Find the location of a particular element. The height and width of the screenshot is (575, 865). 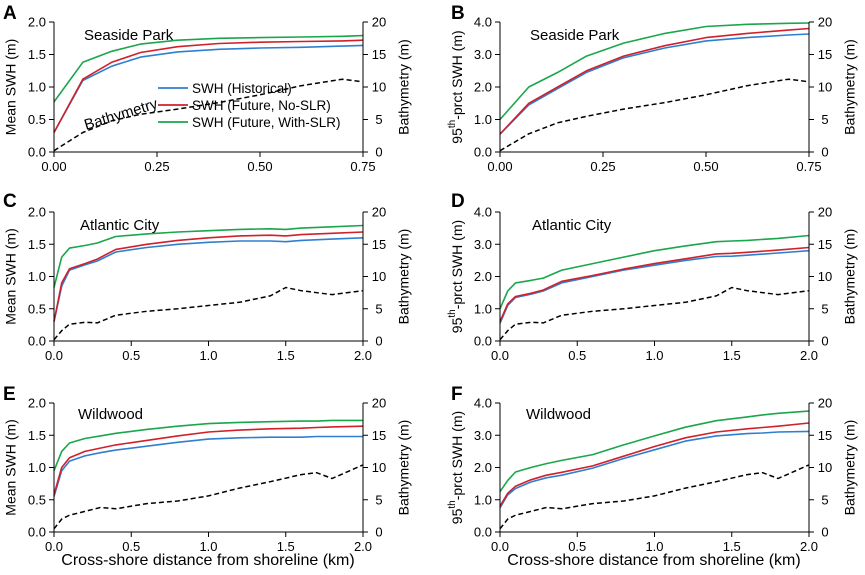

panel-d-series-0-line is located at coordinates (654, 286).